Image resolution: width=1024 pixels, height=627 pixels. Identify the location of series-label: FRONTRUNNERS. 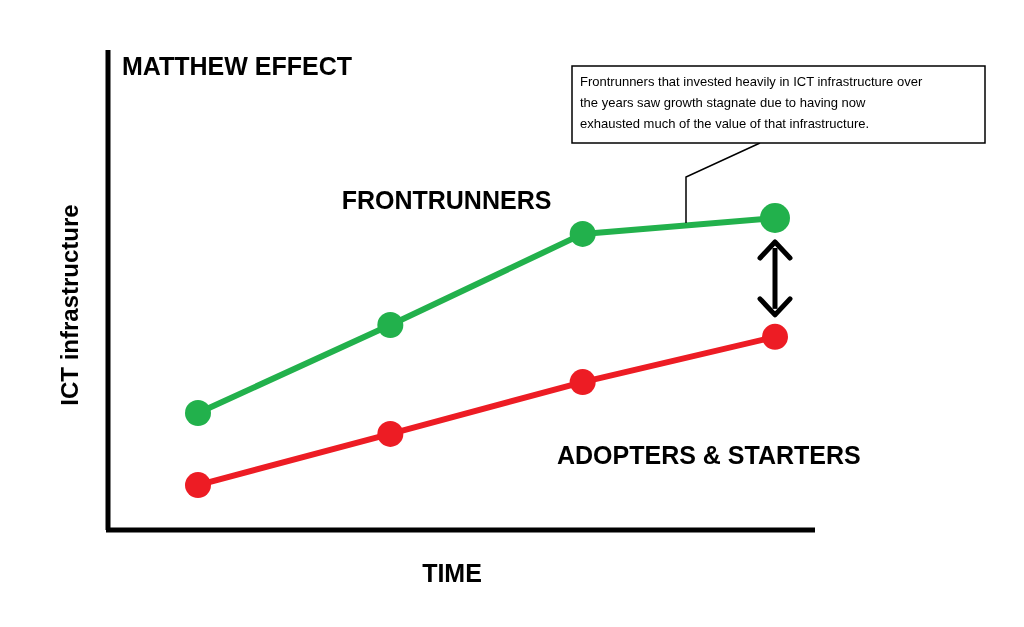
(446, 200).